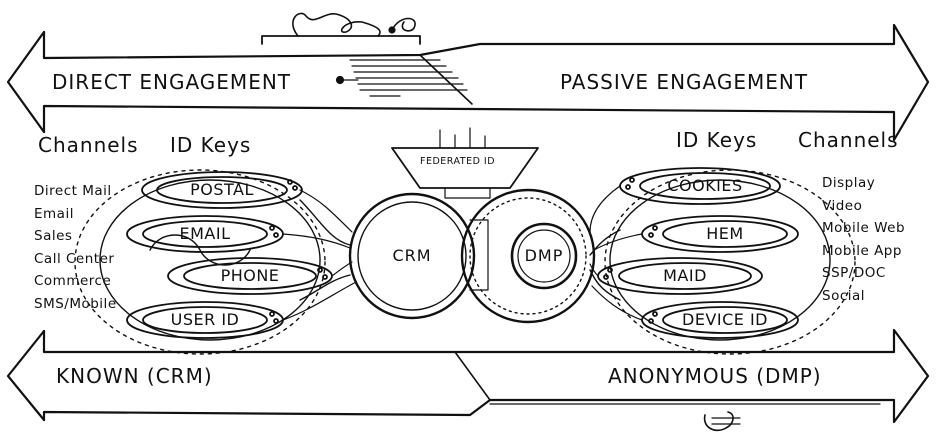 The image size is (936, 441). I want to click on left-channel-item: Call Center, so click(74, 258).